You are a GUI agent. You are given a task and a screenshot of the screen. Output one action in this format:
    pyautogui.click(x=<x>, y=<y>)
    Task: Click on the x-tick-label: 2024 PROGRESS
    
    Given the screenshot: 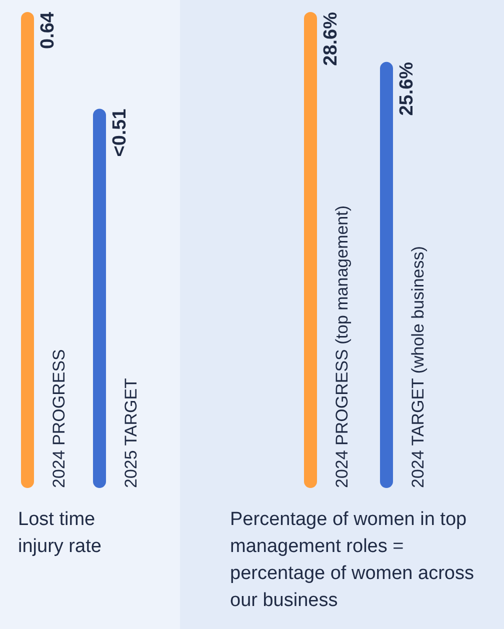 What is the action you would take?
    pyautogui.click(x=59, y=418)
    